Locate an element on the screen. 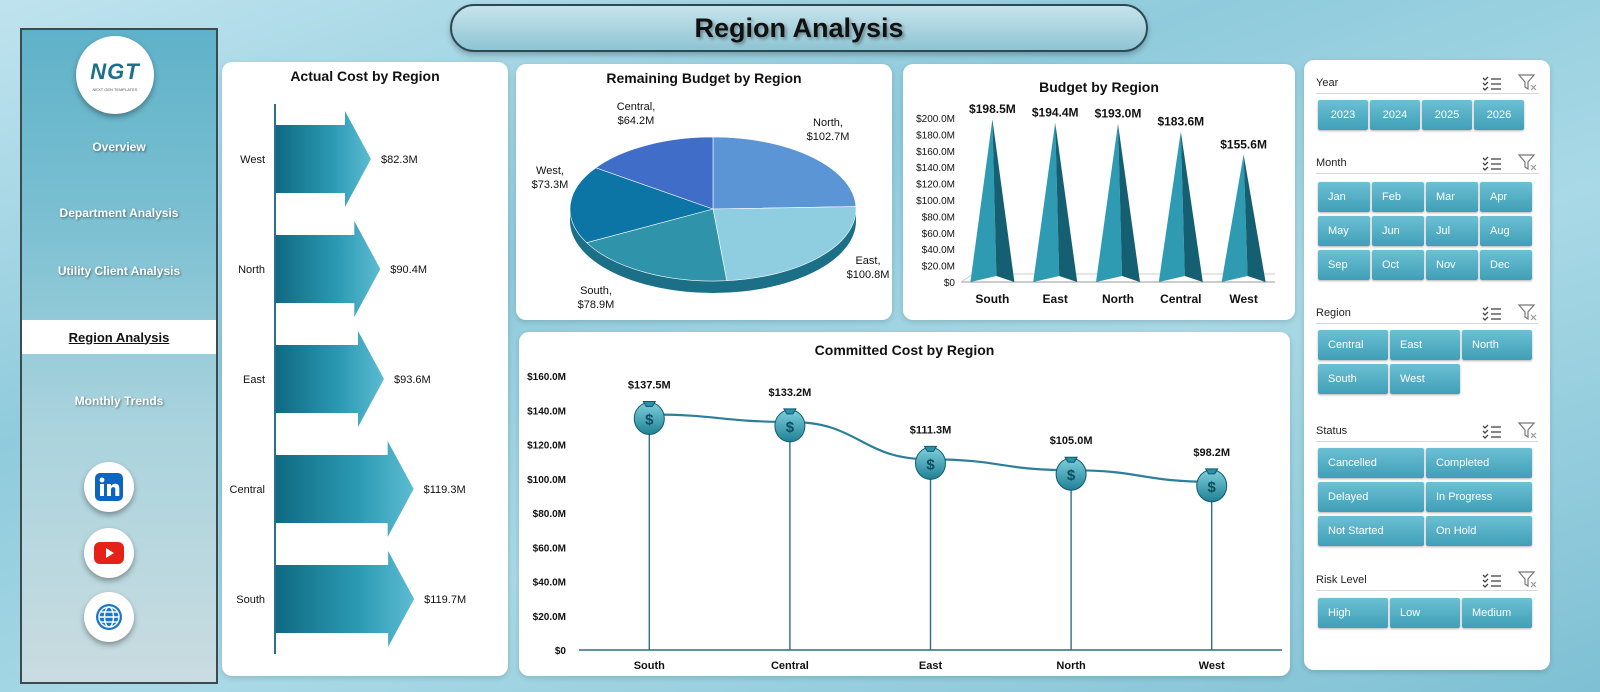  slicer-option-status-in-progress: In Progress is located at coordinates (1479, 497).